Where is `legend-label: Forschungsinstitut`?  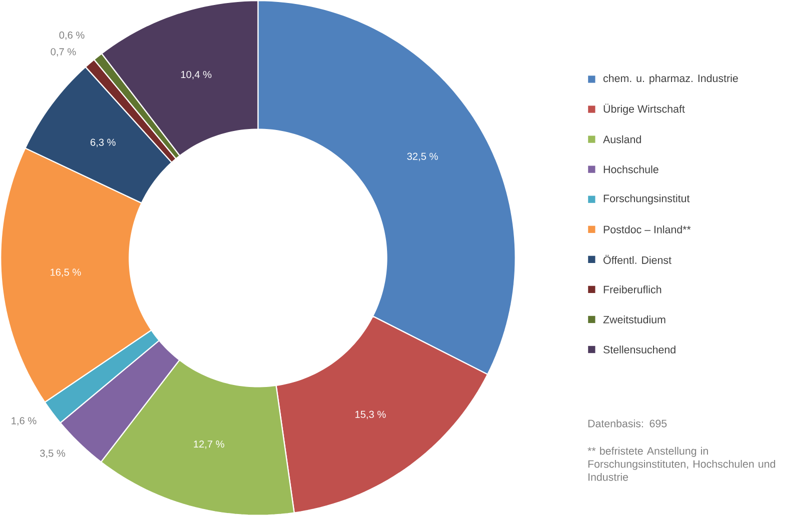 legend-label: Forschungsinstitut is located at coordinates (647, 199).